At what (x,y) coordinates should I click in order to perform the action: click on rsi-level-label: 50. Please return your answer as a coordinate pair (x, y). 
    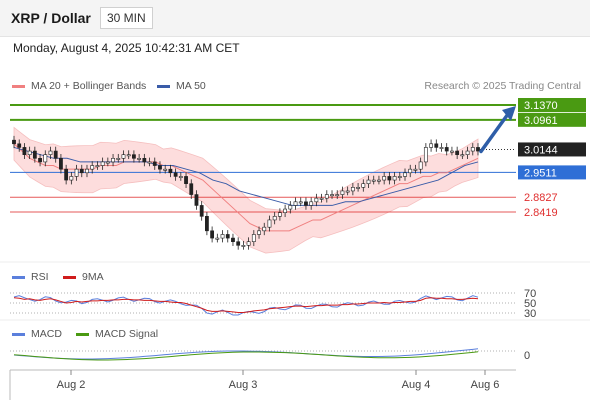
    Looking at the image, I should click on (530, 304).